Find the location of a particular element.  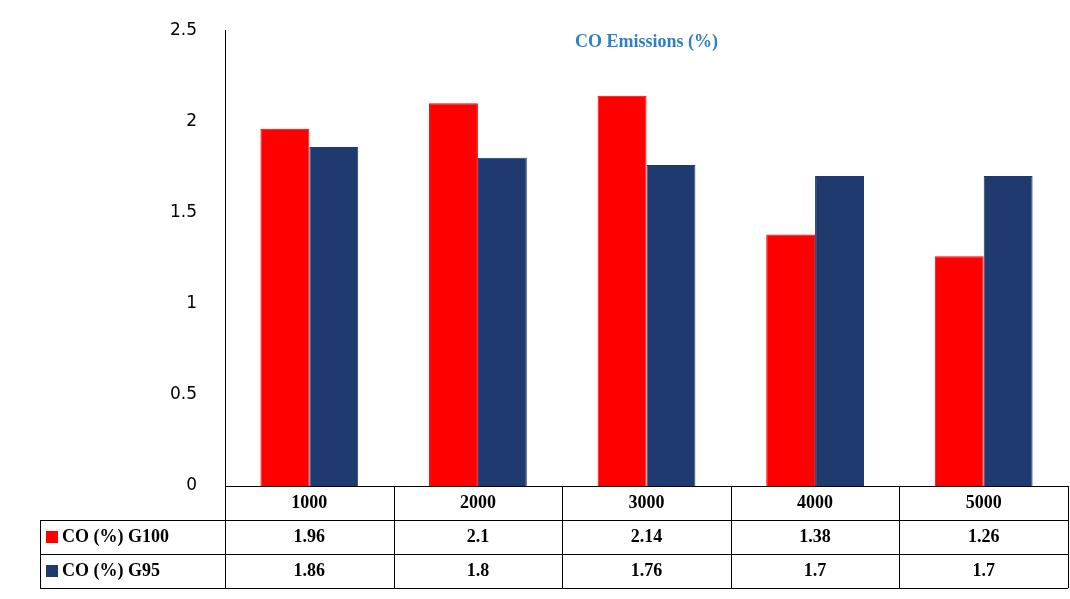

data-label: 1.96 is located at coordinates (309, 535).